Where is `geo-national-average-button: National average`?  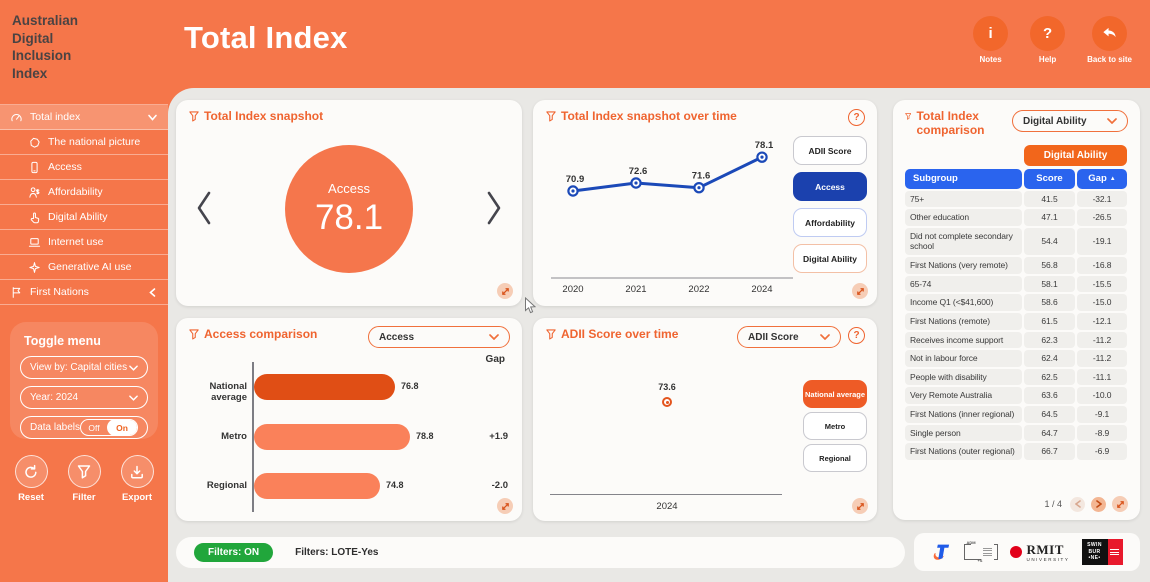
geo-national-average-button: National average is located at coordinates (835, 394).